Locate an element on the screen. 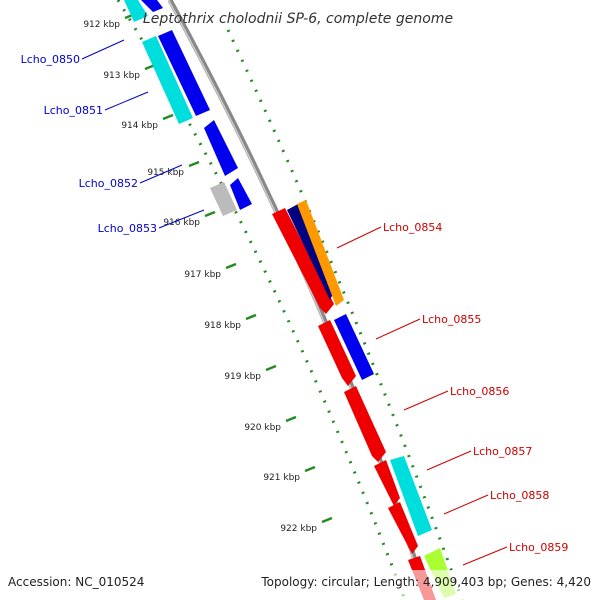 Image resolution: width=600 pixels, height=600 pixels. tick-label: 915 kbp is located at coordinates (165, 173).